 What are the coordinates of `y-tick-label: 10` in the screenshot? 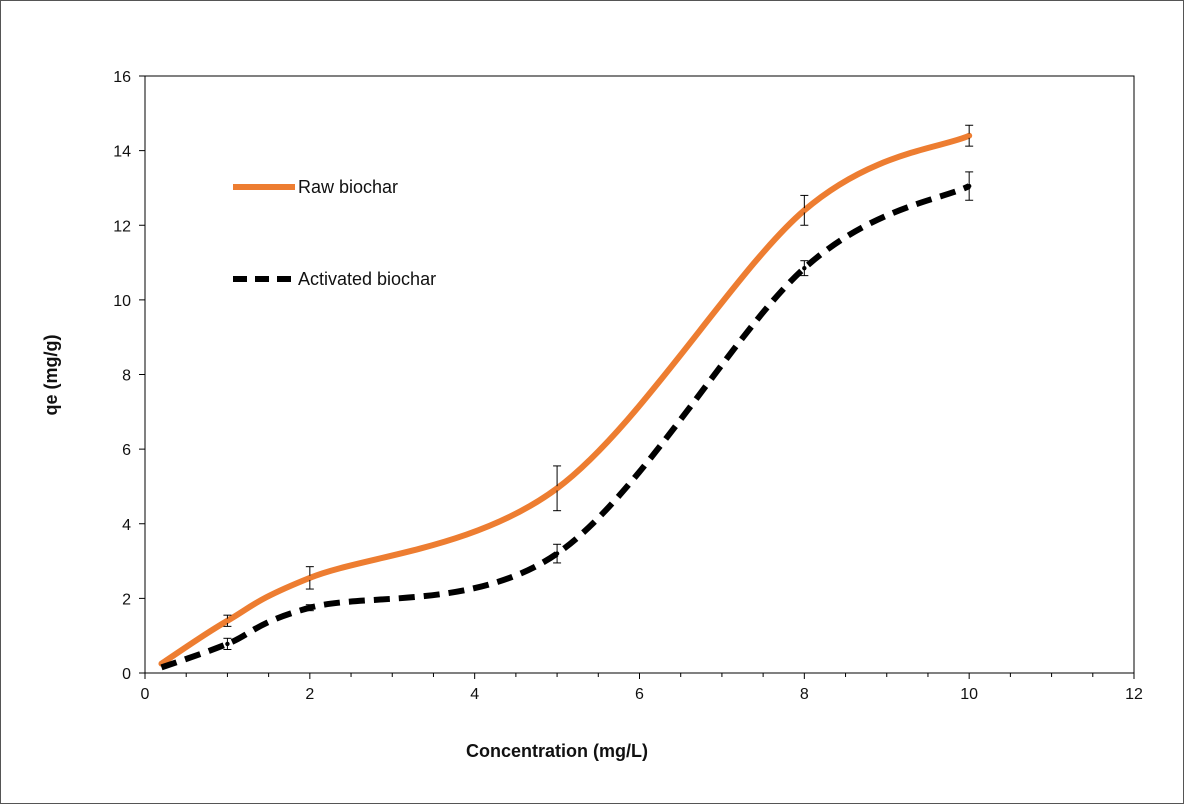 It's located at (122, 301).